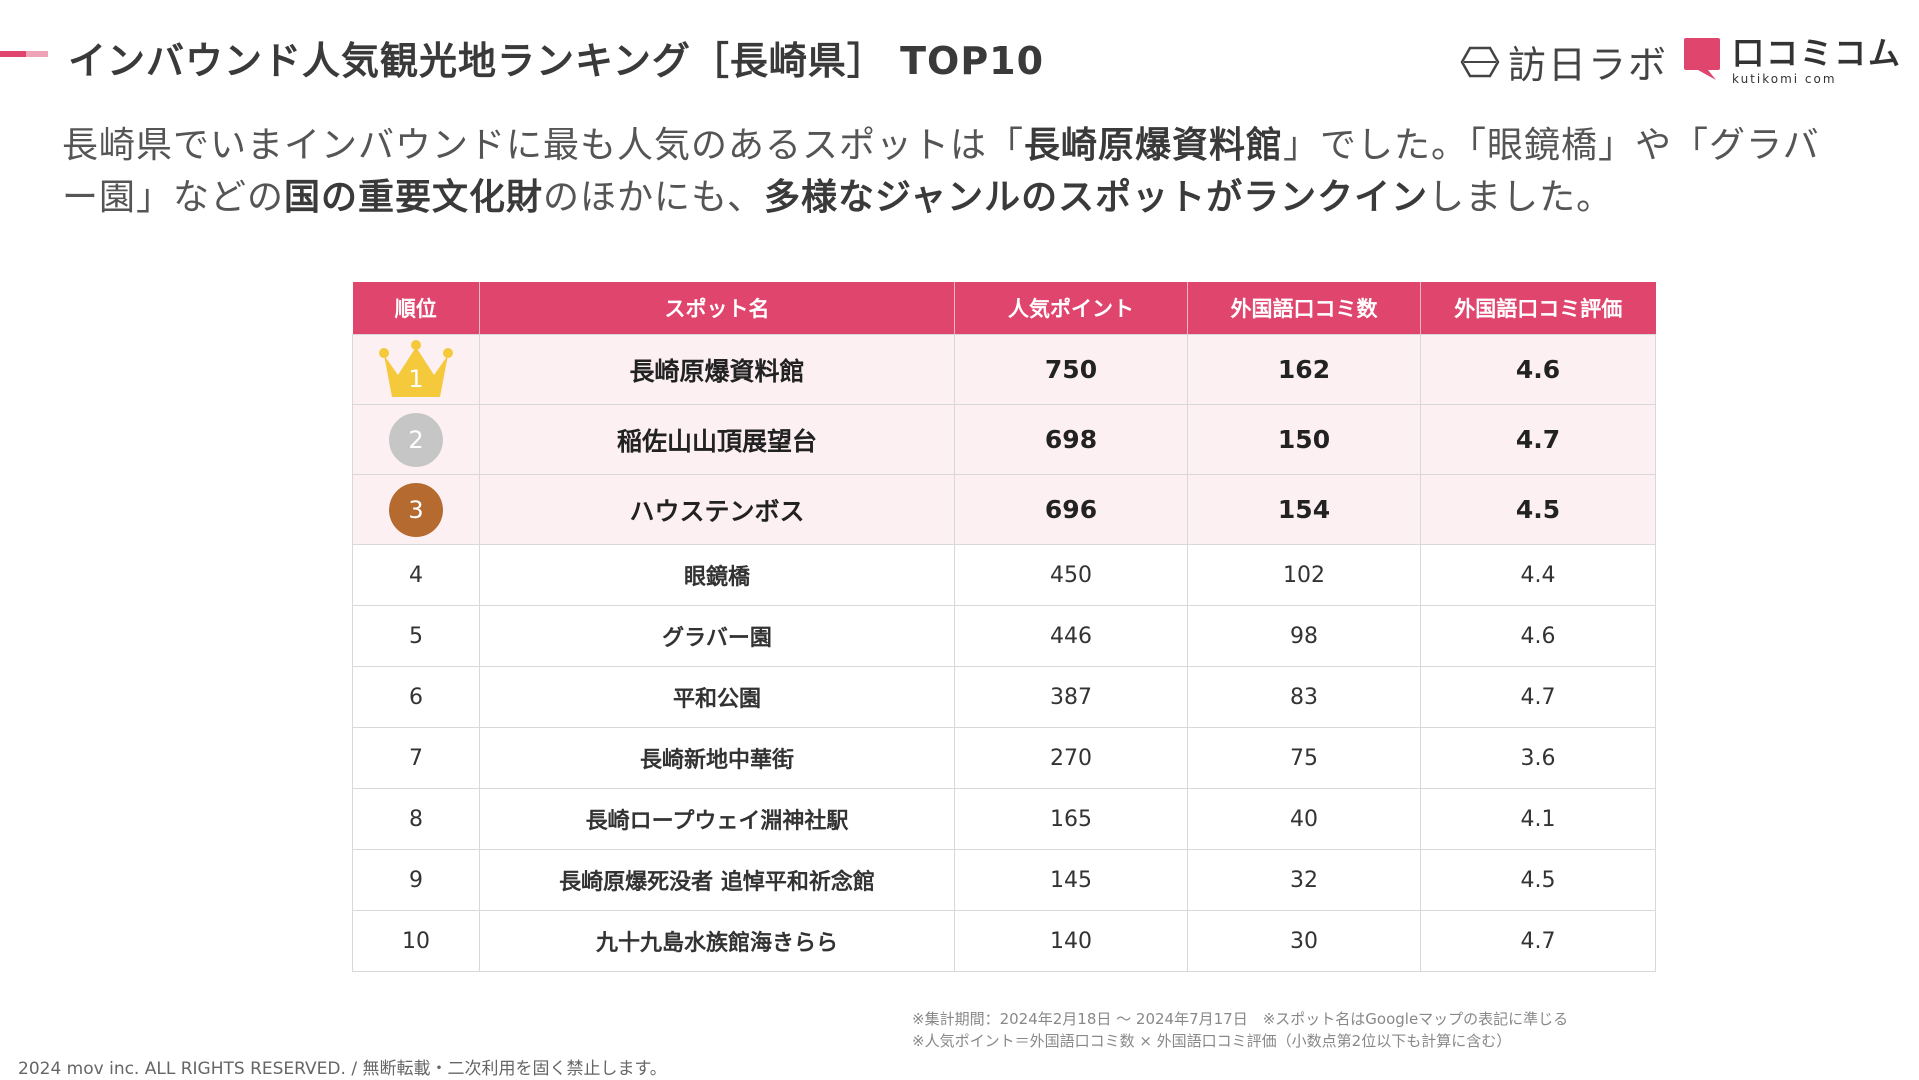 This screenshot has width=1919, height=1080. I want to click on spot-name: 長崎原爆死没者 追悼平和祈念館, so click(717, 880).